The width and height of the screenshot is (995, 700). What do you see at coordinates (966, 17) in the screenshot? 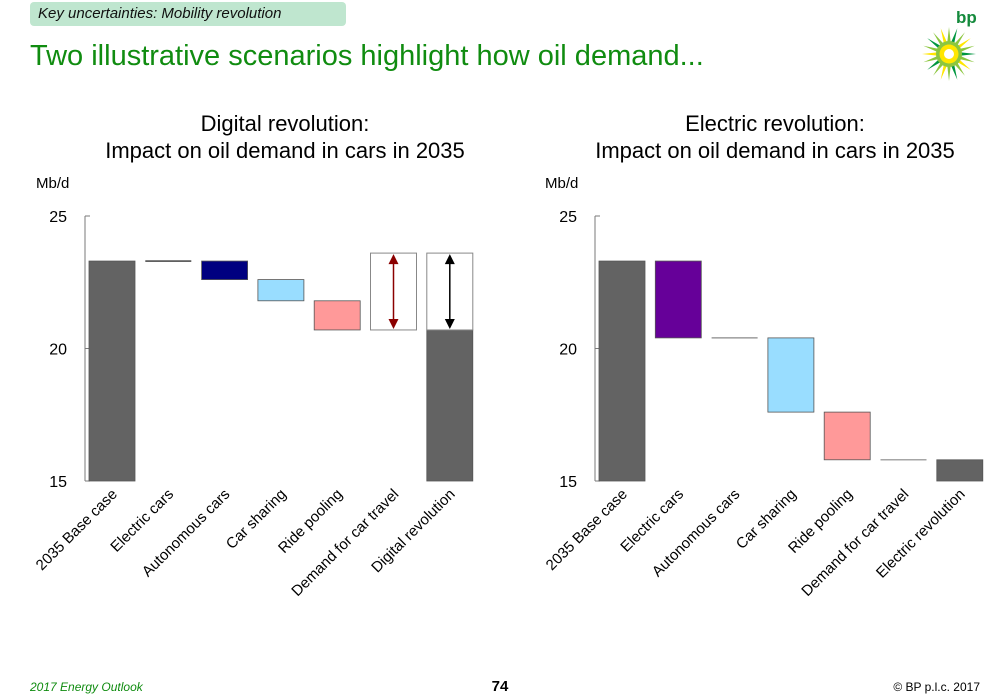
I see `bp-logo-text: bp` at bounding box center [966, 17].